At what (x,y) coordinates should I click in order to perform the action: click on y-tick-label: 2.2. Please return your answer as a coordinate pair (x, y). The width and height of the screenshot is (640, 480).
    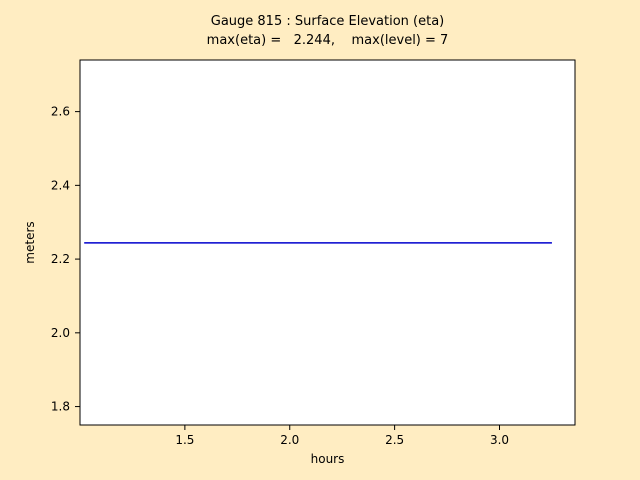
    Looking at the image, I should click on (60, 259).